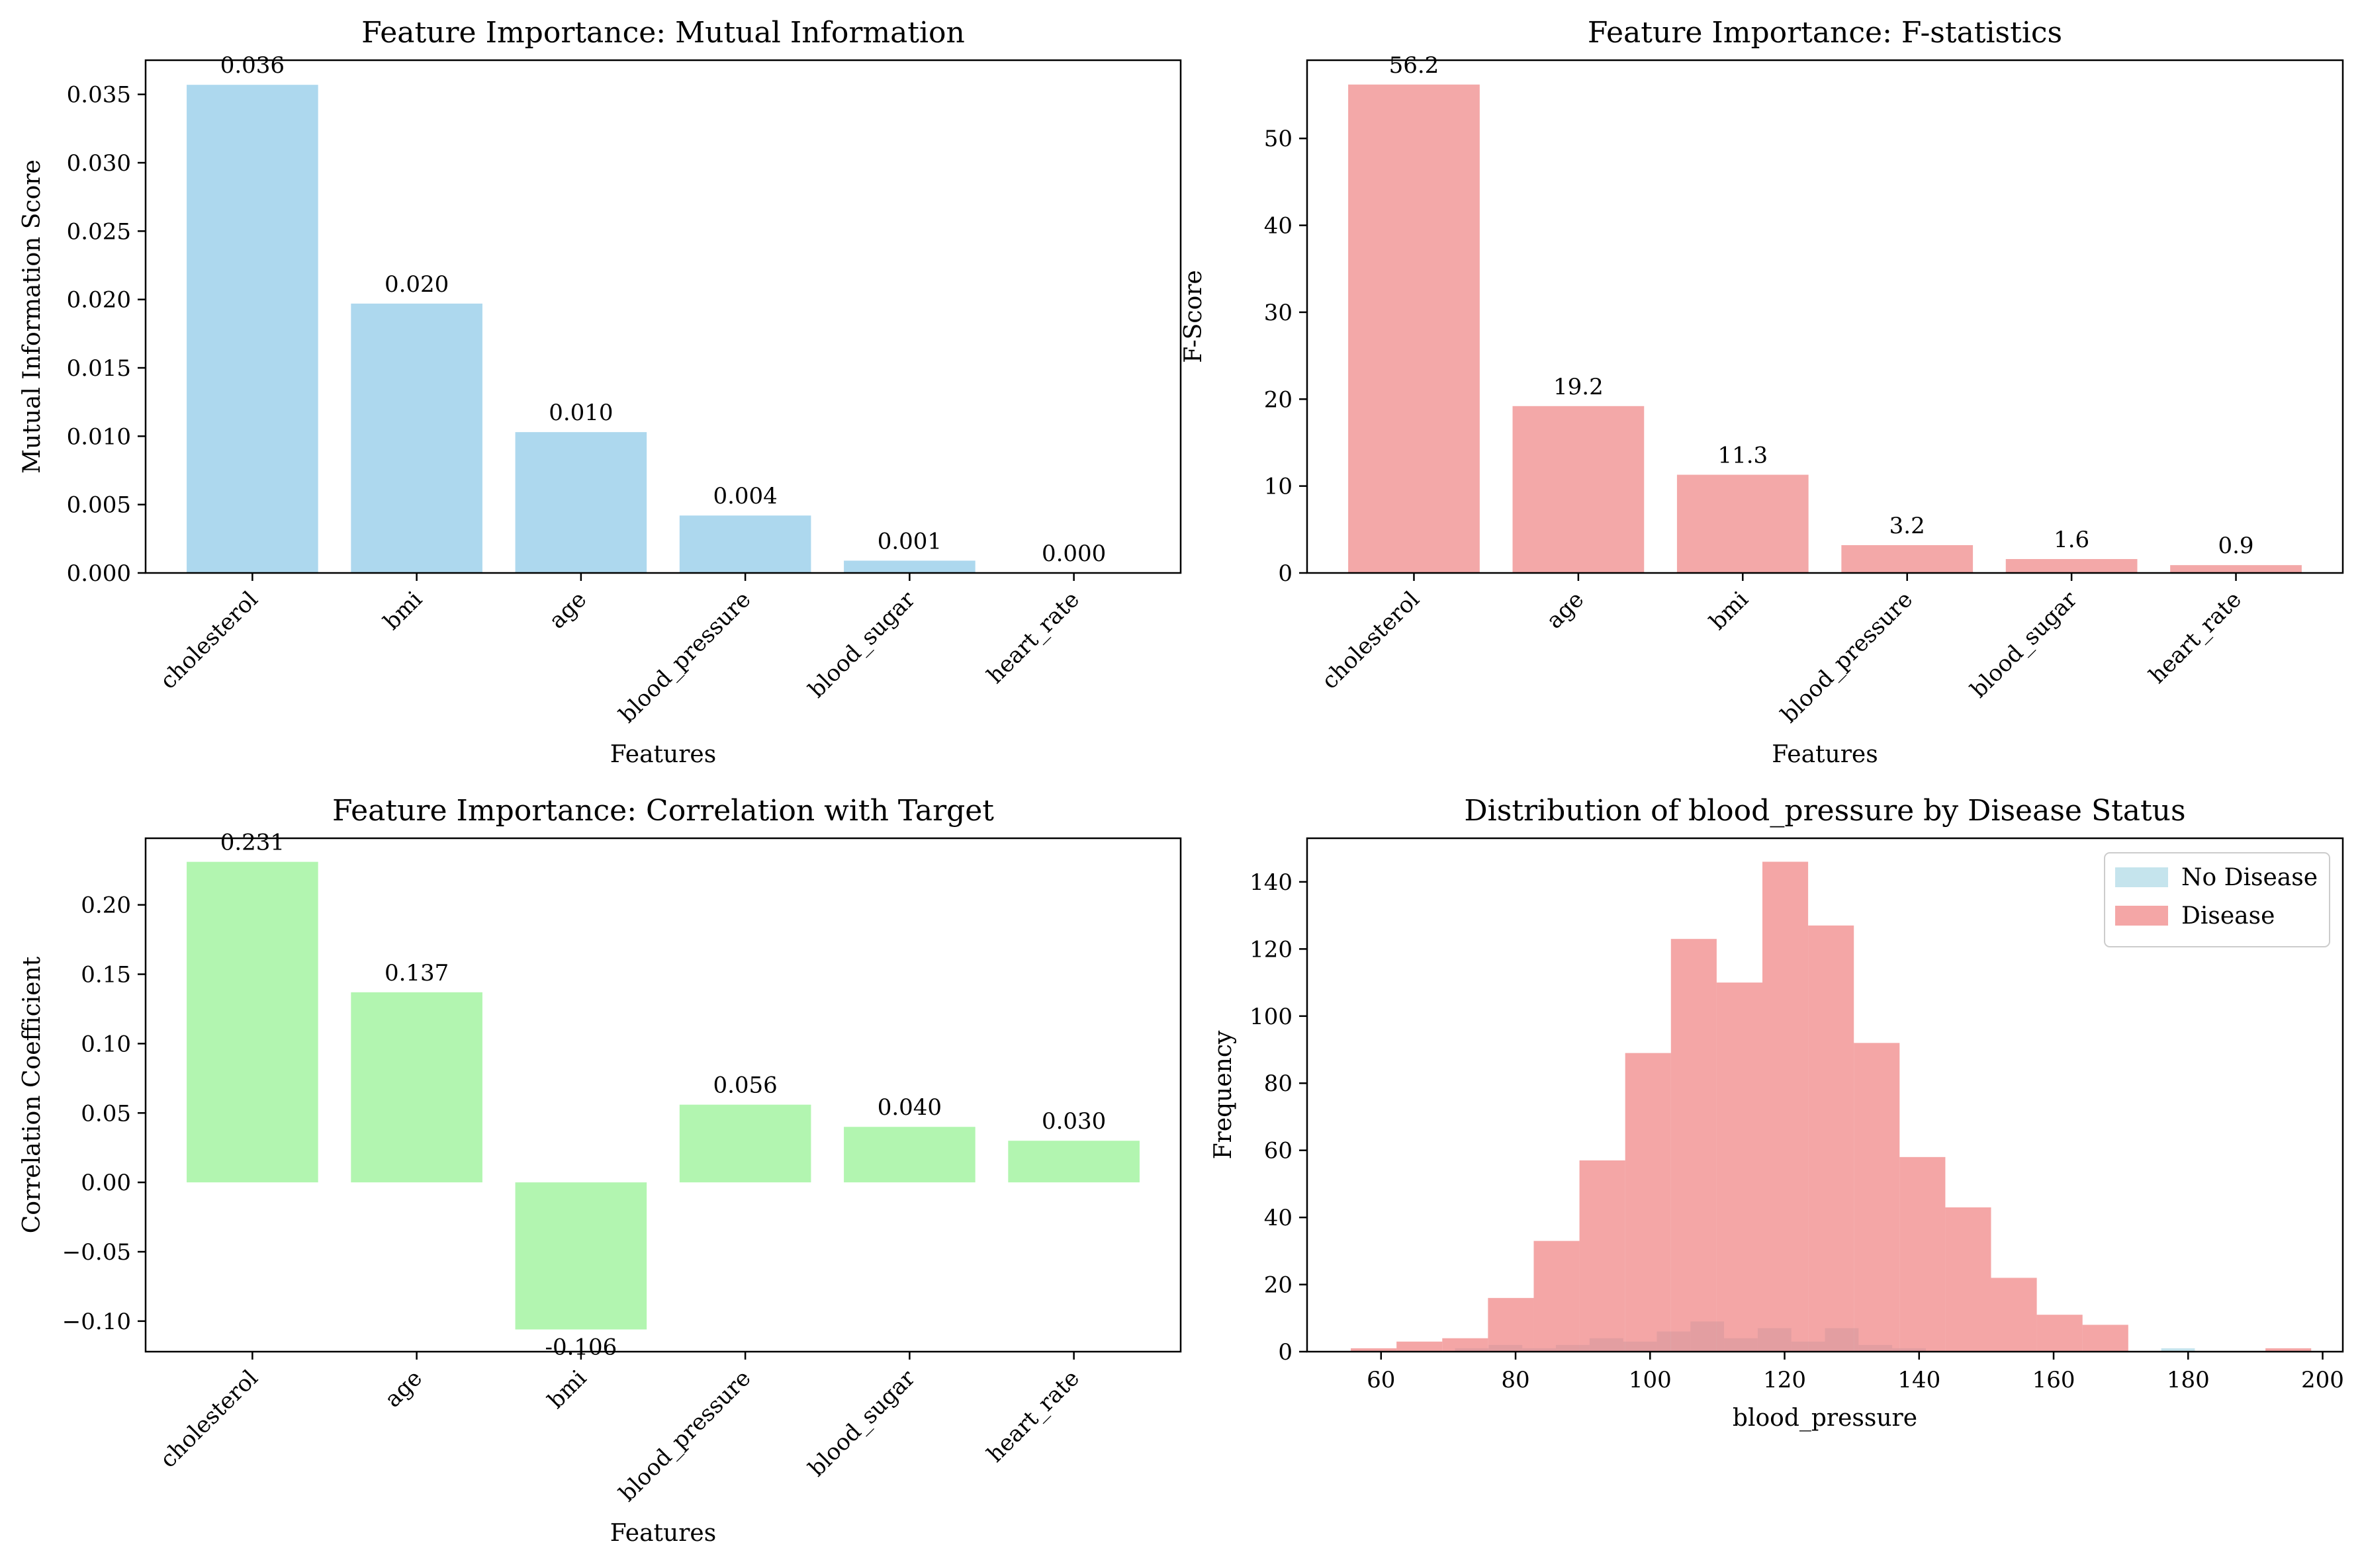  What do you see at coordinates (1271, 950) in the screenshot?
I see `y-tick-label: 120` at bounding box center [1271, 950].